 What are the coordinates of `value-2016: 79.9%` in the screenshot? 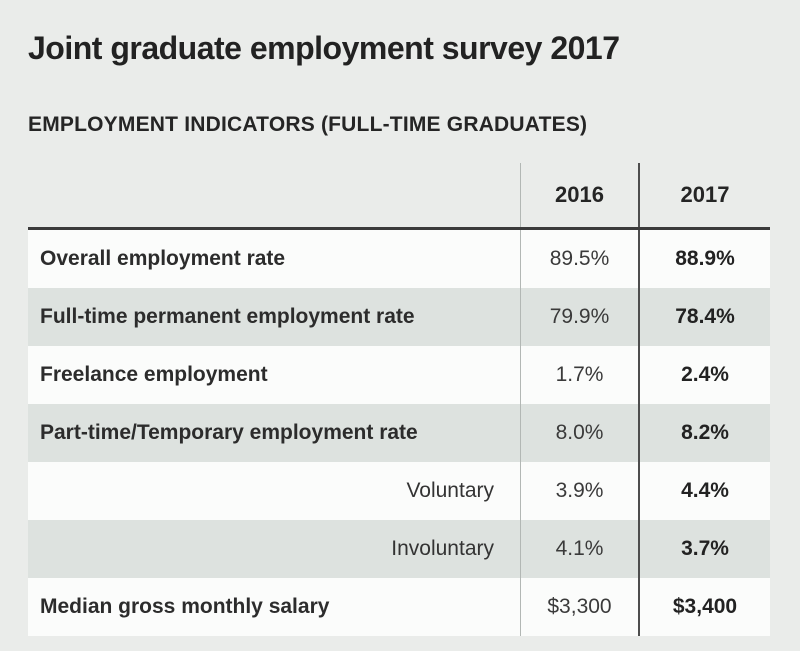 It's located at (579, 317).